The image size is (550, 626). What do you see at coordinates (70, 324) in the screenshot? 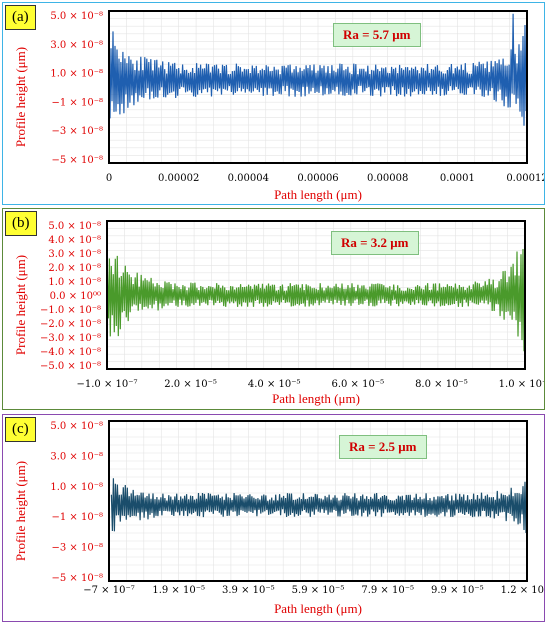
I see `y-tick-label: −2.0 × 10⁻⁸` at bounding box center [70, 324].